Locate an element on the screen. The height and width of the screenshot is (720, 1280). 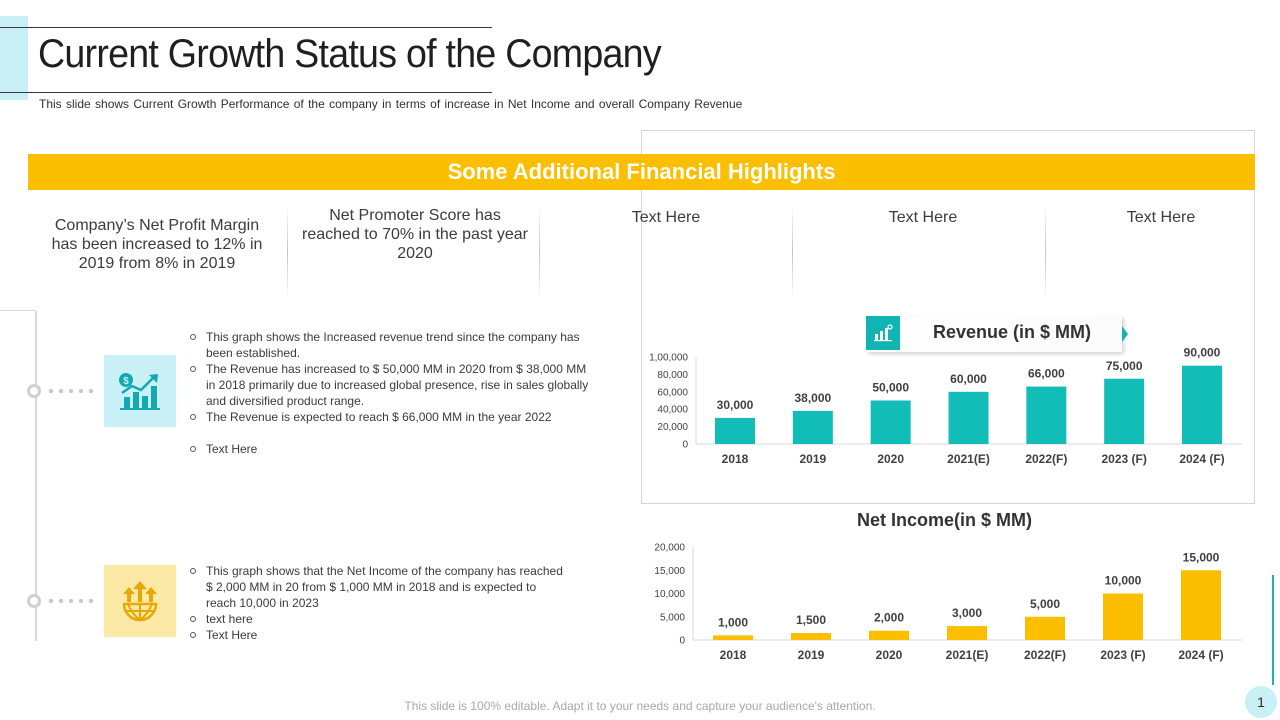
net-income-x-tick-label: 2020 is located at coordinates (889, 655).